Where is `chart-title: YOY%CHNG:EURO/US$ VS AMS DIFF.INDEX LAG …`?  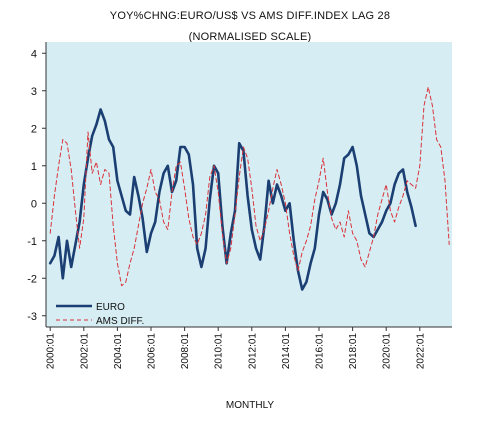 chart-title: YOY%CHNG:EURO/US$ VS AMS DIFF.INDEX LAG … is located at coordinates (250, 16).